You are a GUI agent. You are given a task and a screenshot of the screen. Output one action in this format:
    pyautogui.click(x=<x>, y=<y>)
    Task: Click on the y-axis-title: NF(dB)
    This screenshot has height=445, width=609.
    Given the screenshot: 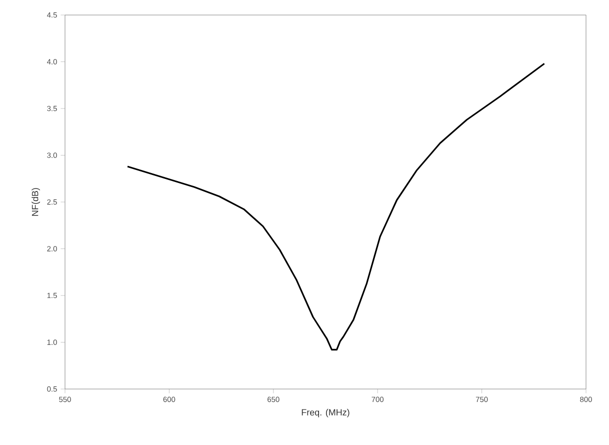 What is the action you would take?
    pyautogui.click(x=36, y=202)
    